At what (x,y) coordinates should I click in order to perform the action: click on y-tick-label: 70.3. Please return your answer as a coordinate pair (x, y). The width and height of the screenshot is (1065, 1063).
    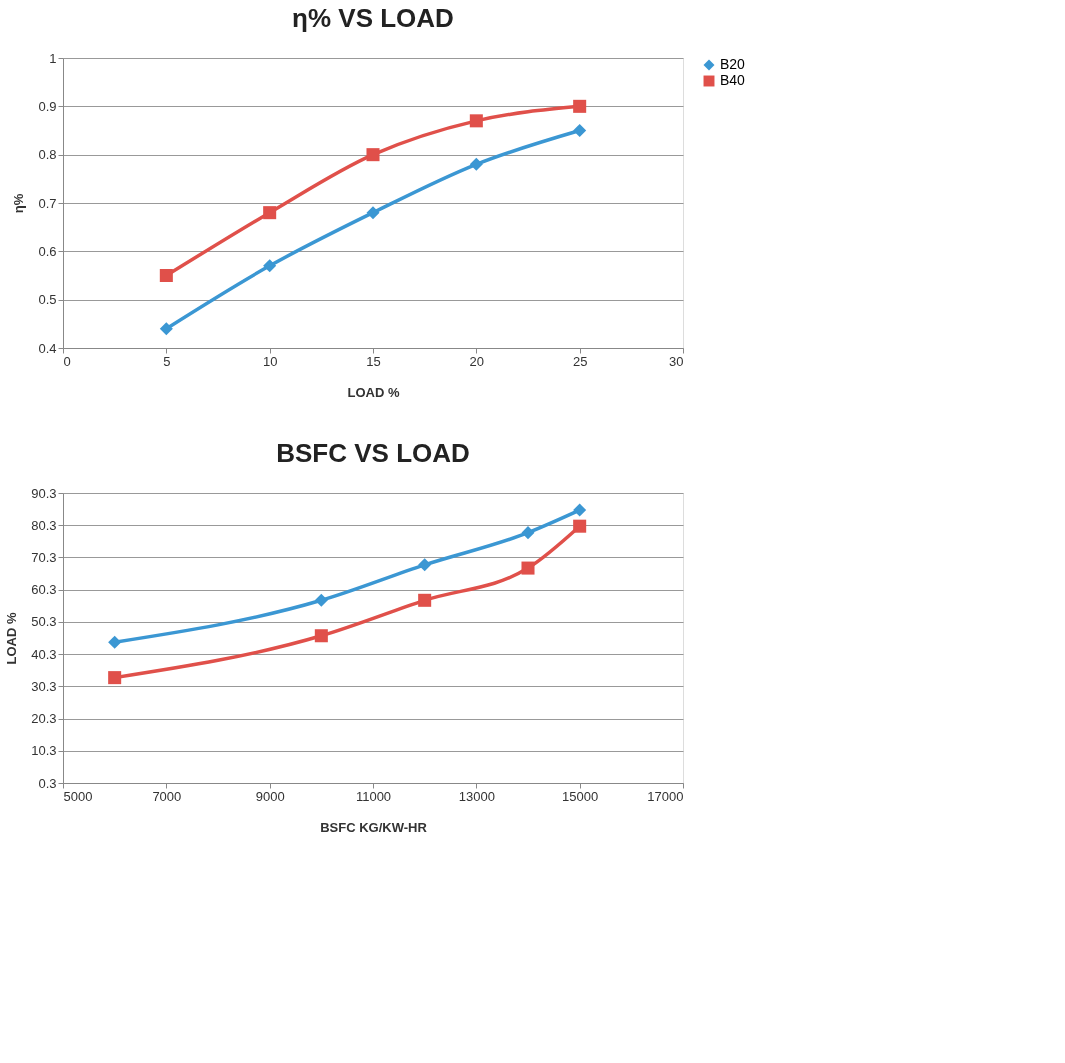
    Looking at the image, I should click on (44, 557).